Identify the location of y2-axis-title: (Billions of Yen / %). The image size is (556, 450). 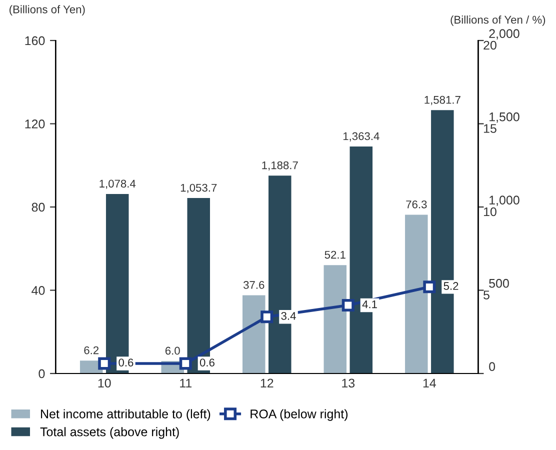
(498, 21).